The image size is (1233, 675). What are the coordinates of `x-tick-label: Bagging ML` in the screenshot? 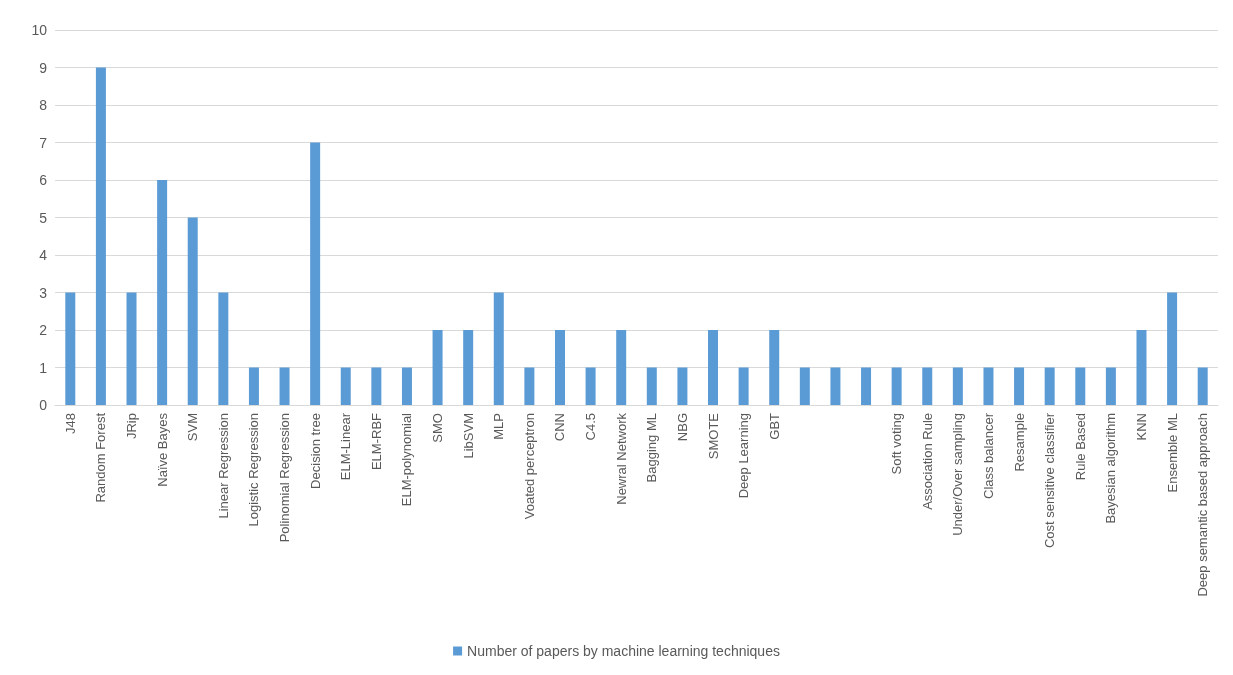 It's located at (652, 448).